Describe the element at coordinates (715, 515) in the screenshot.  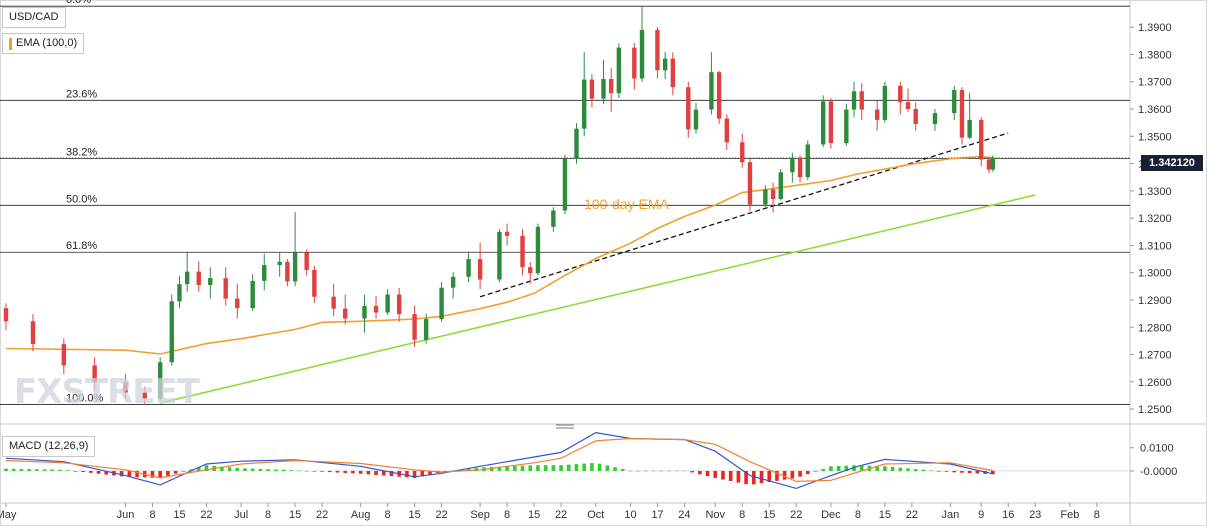
I see `x-tick-label: Nov` at that location.